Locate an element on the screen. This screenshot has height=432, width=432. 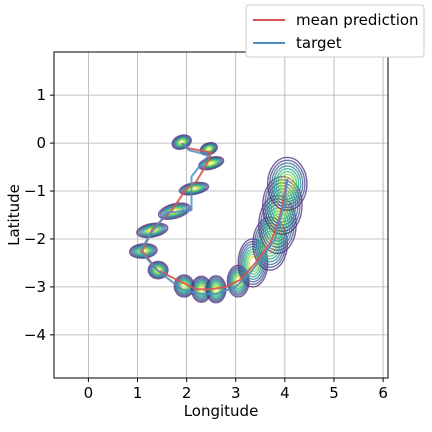
series-lines is located at coordinates (214, 219).